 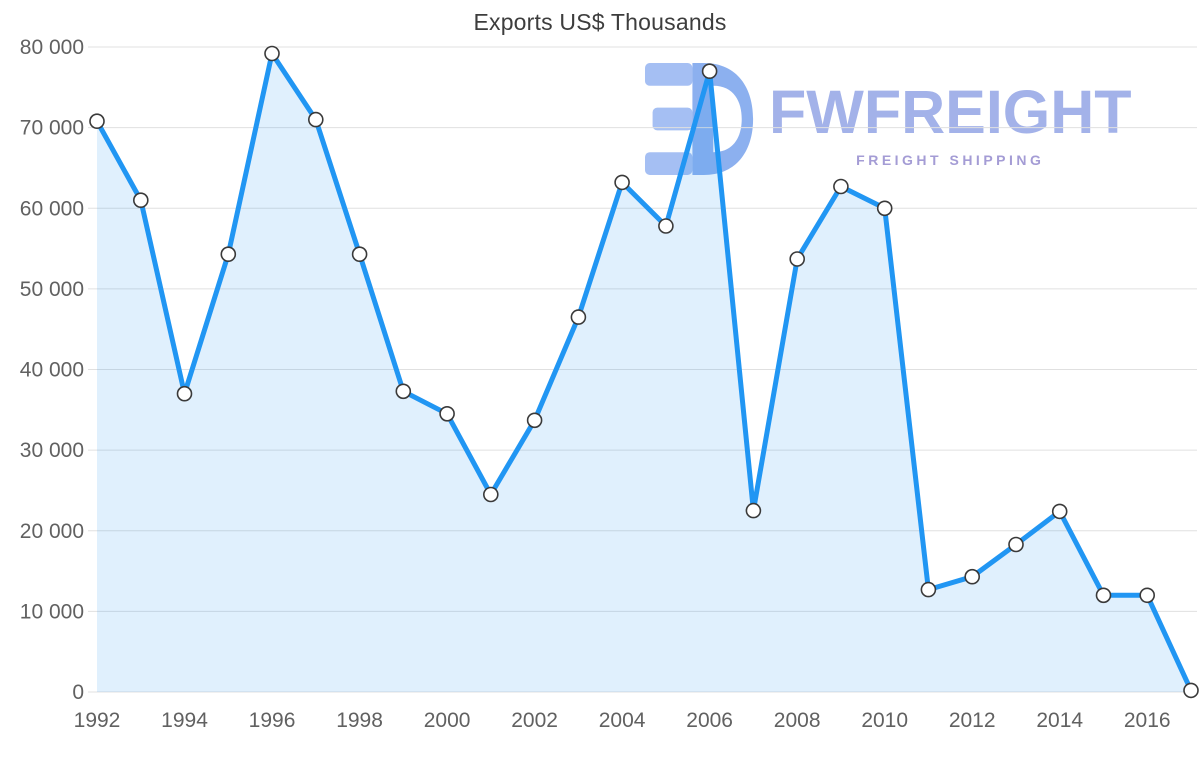 I want to click on watermark-brand: FWFREIGHT, so click(x=950, y=112).